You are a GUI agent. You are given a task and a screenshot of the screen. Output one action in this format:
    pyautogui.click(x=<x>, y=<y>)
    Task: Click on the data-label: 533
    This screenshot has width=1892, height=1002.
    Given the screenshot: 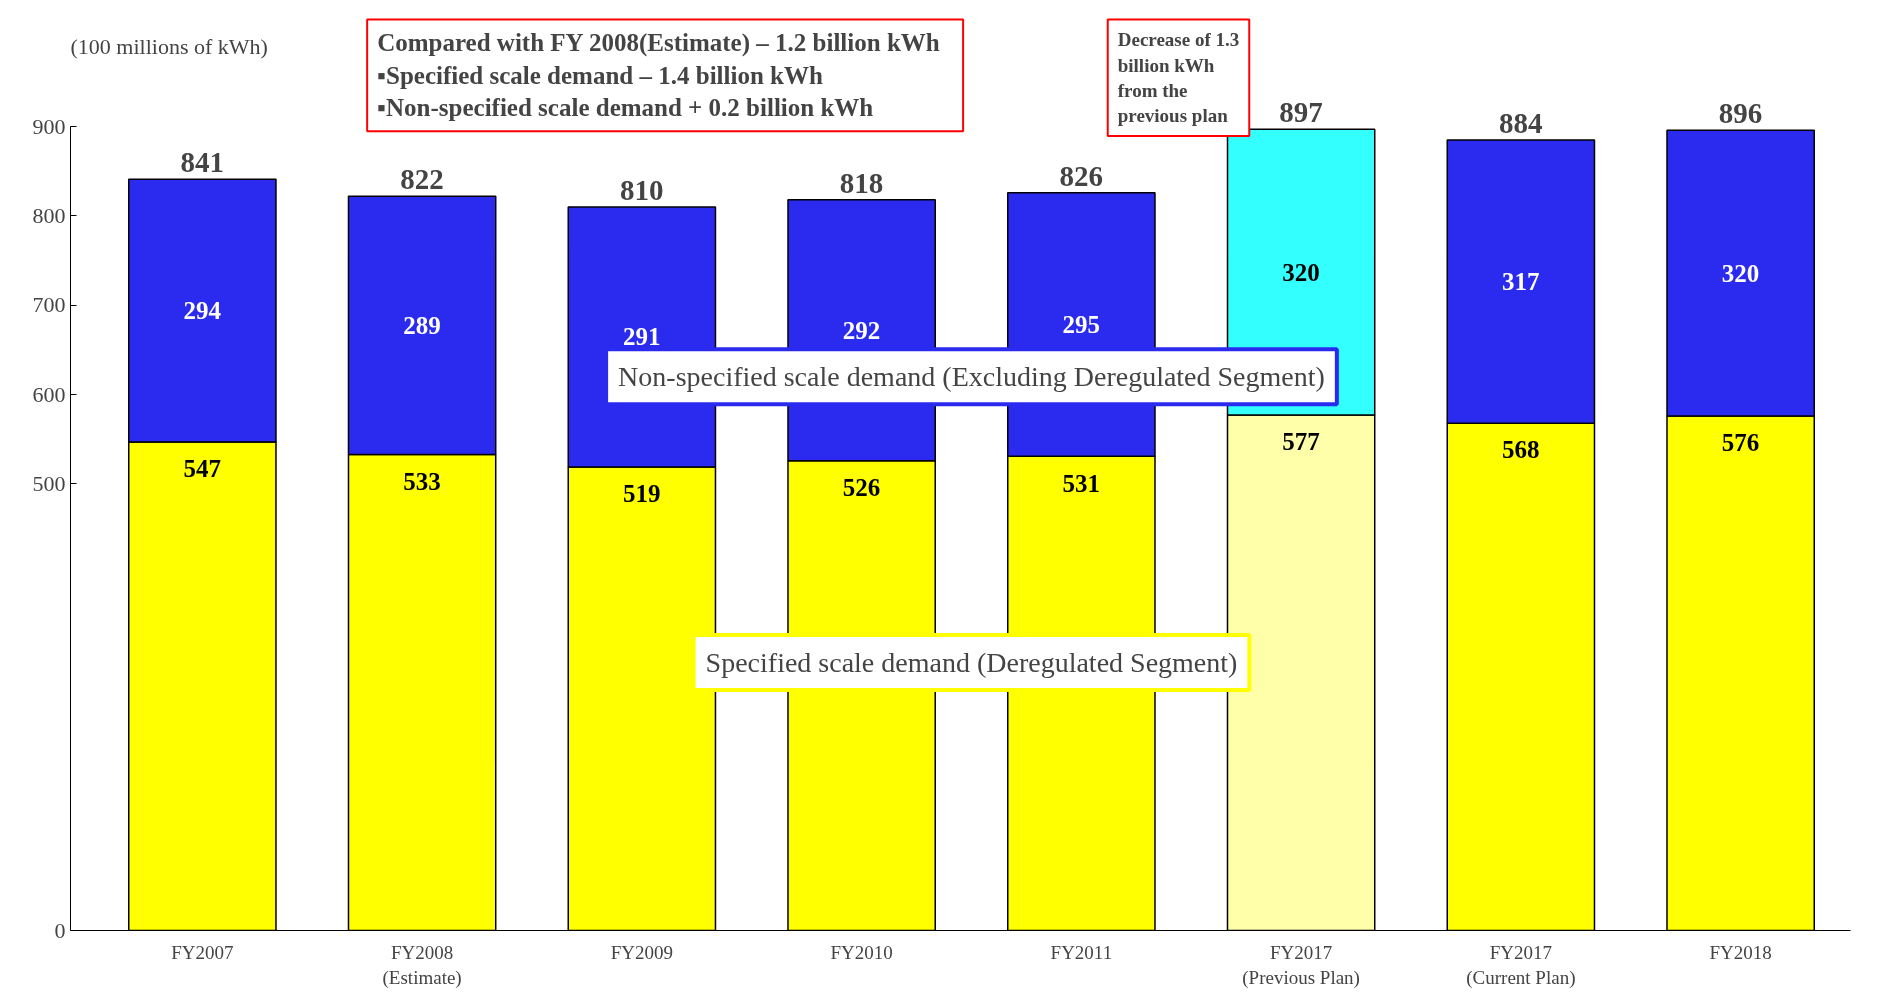 What is the action you would take?
    pyautogui.click(x=422, y=481)
    